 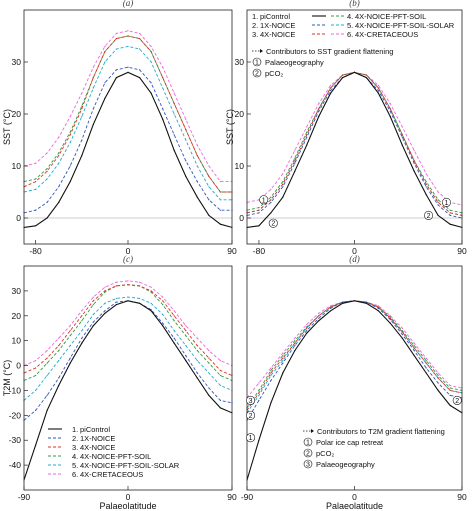 What do you see at coordinates (354, 259) in the screenshot?
I see `panel-label: (d)` at bounding box center [354, 259].